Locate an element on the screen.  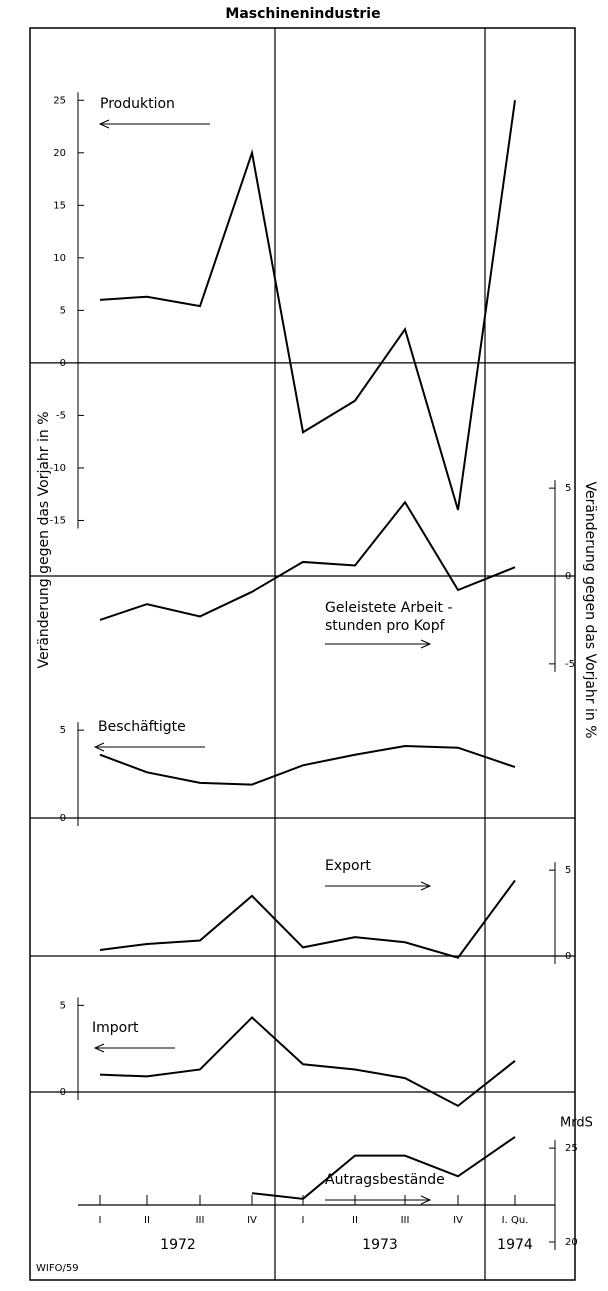
y-axis-label-right: Veränderung gegen das Vorjahr in % is located at coordinates (590, 609).